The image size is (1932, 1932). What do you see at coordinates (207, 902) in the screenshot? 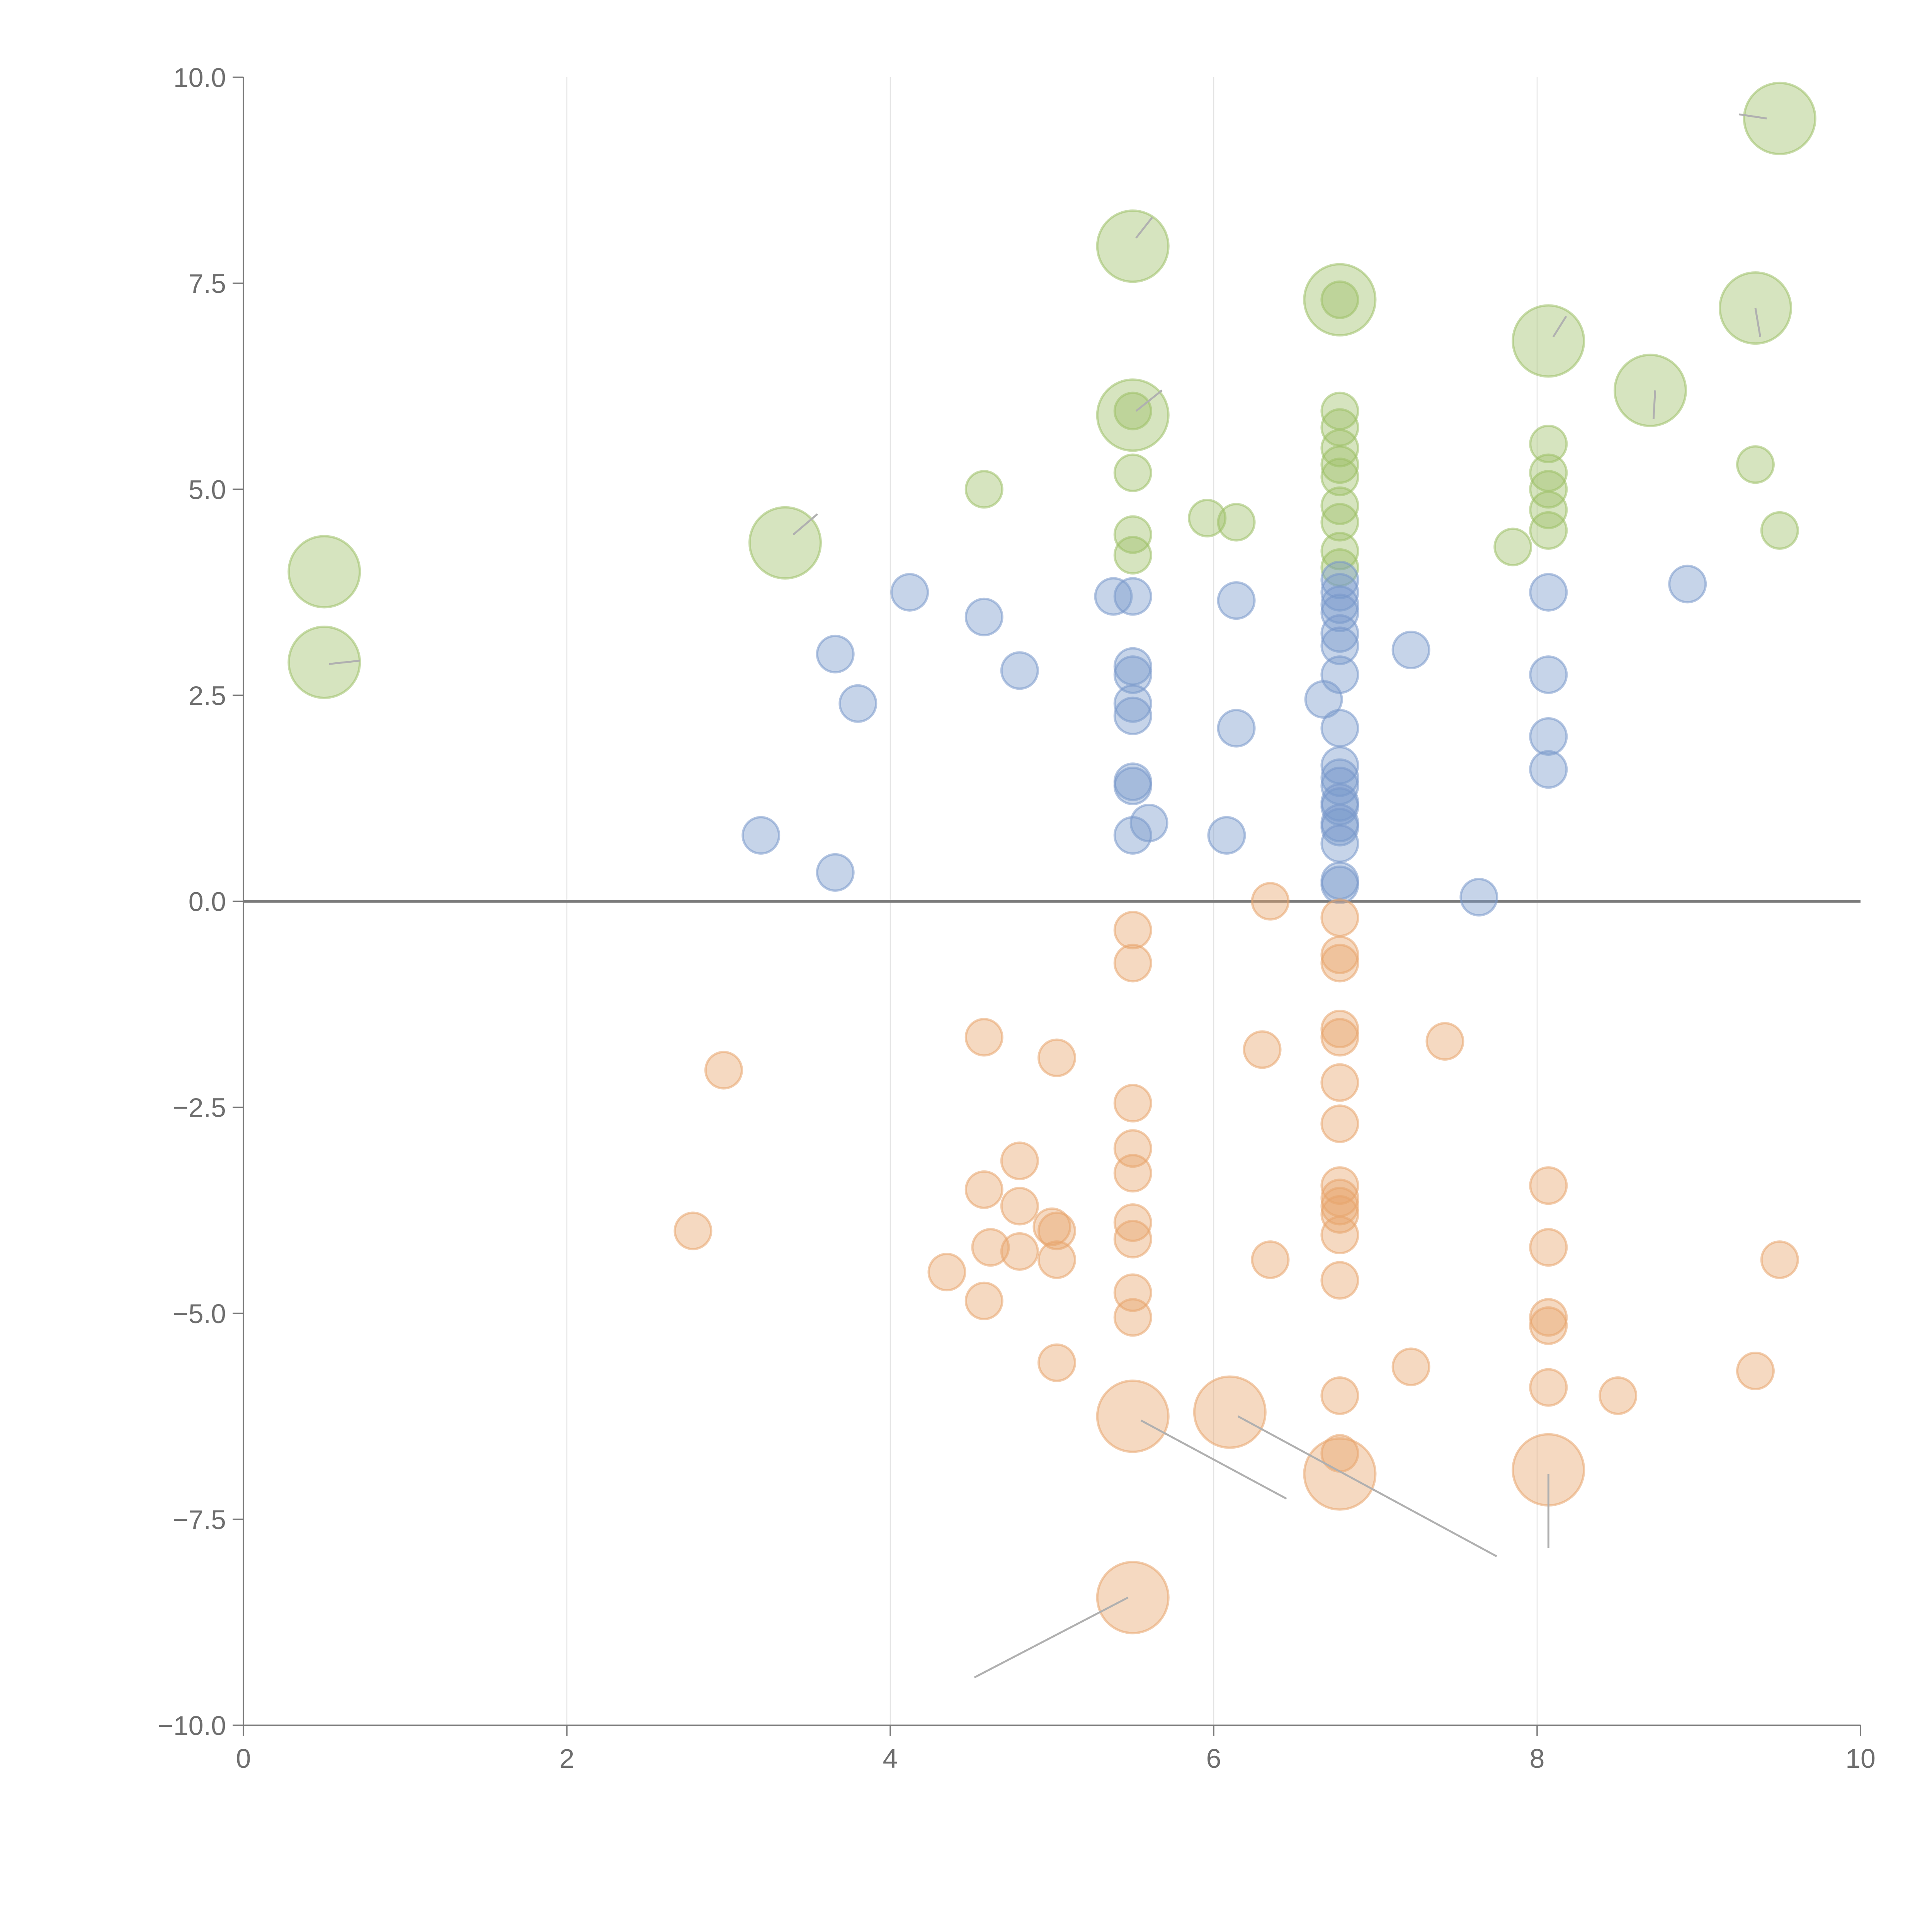
I see `y-tick-label: 0.0` at bounding box center [207, 902].